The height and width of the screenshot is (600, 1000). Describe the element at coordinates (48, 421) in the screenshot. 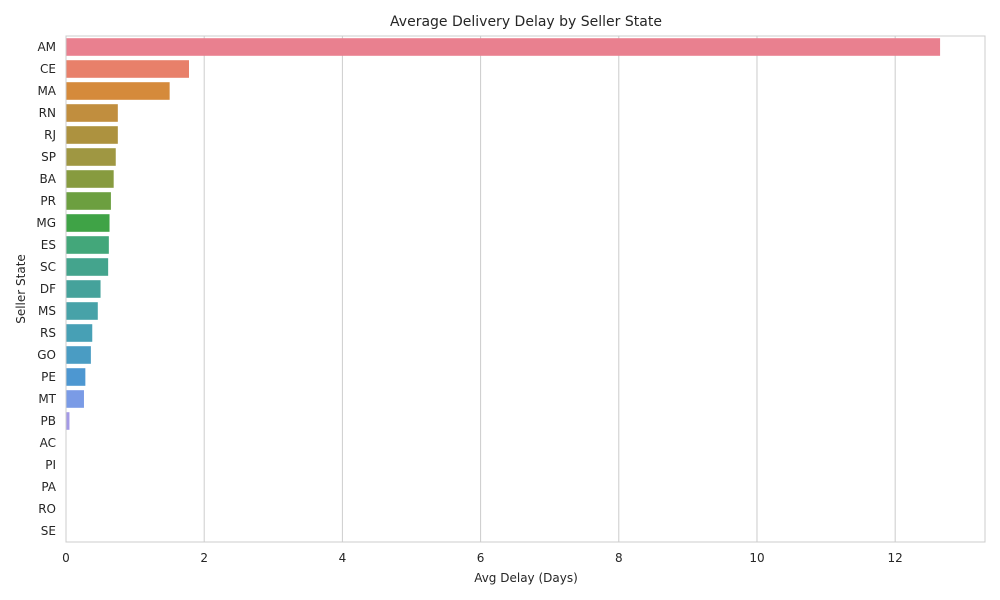

I see `y-tick-label-pb: PB` at that location.